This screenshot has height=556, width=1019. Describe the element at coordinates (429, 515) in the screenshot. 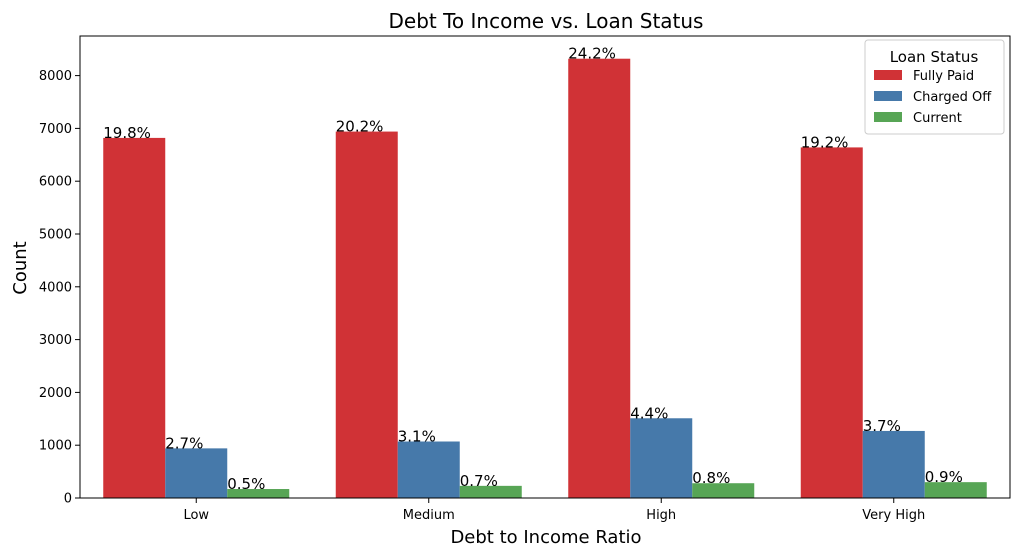

I see `x-tick-label: Medium` at that location.